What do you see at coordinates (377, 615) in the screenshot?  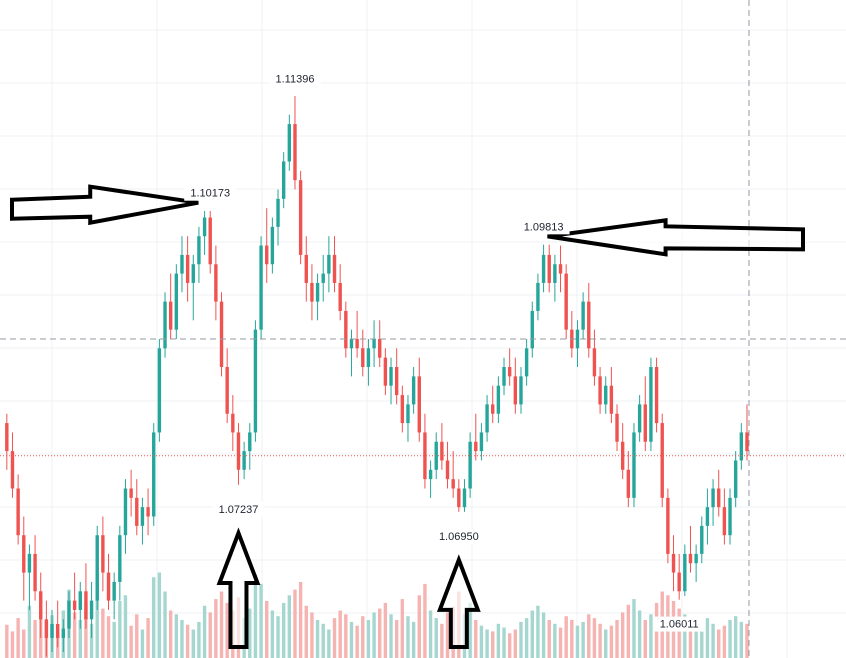 I see `volume-bars` at bounding box center [377, 615].